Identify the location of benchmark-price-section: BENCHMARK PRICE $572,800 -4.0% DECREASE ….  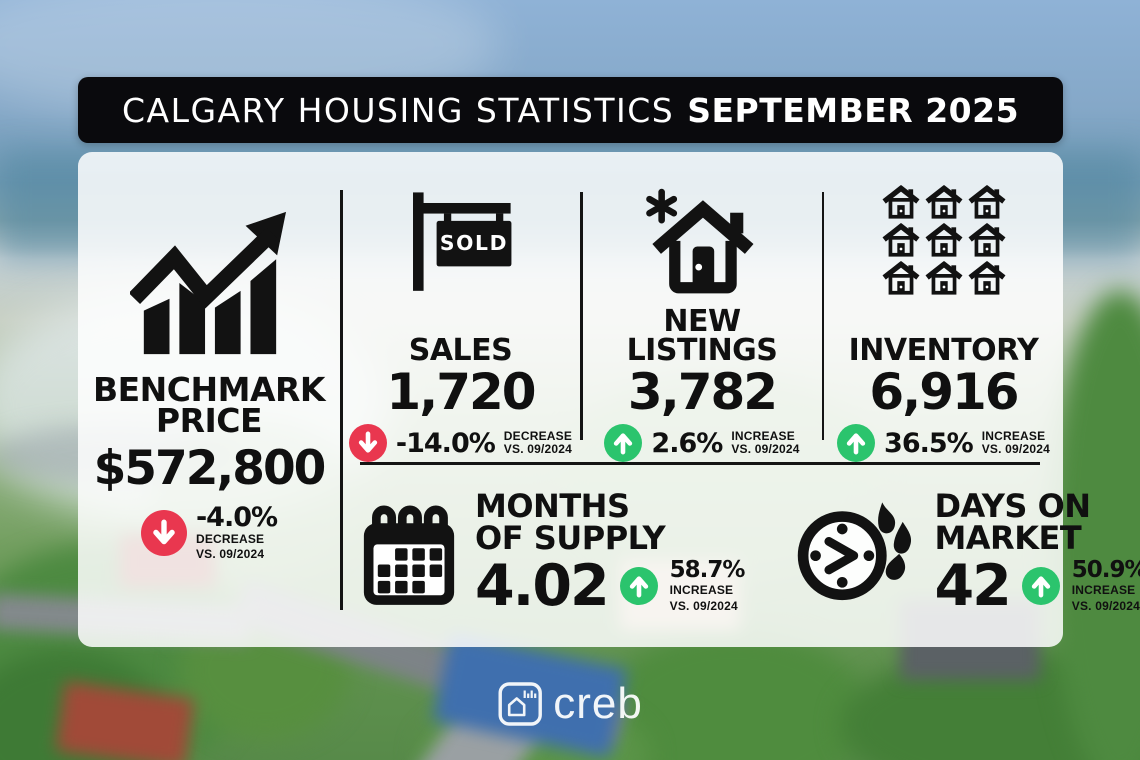
(209, 399).